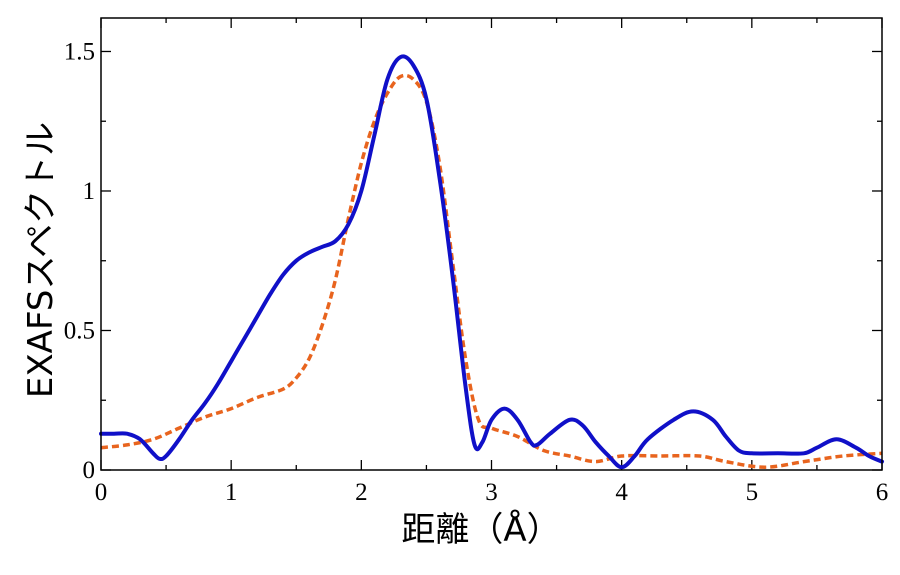  Describe the element at coordinates (79, 330) in the screenshot. I see `y-tick-label: 0.5` at that location.